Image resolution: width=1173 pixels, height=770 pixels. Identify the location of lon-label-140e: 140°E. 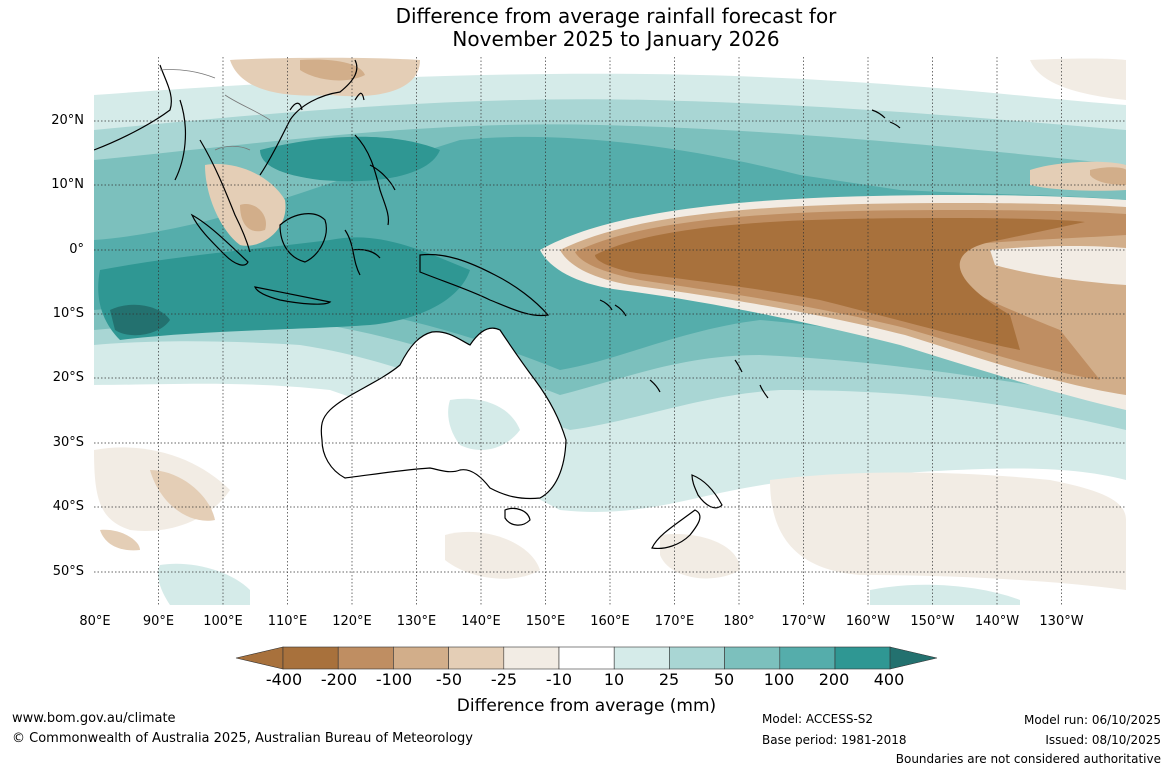
(481, 621).